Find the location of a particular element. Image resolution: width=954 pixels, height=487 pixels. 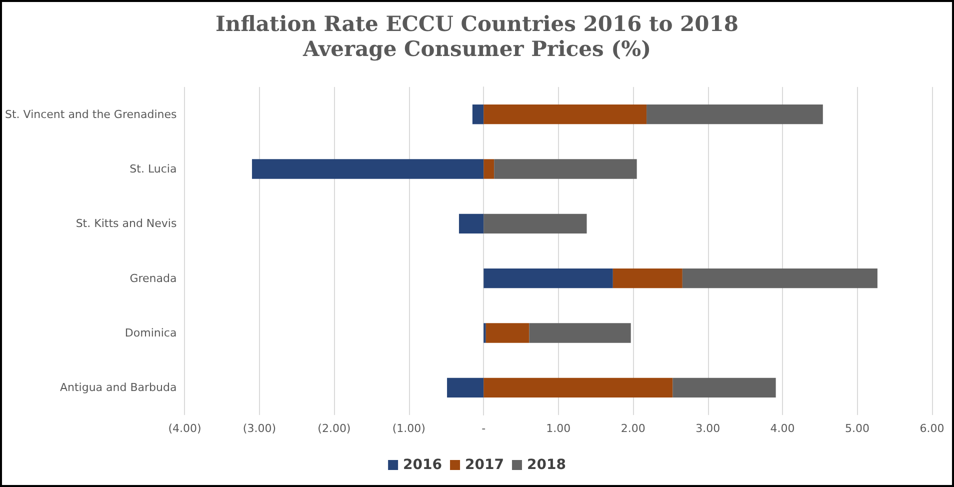

x-tick-label: 4.00 is located at coordinates (782, 428).